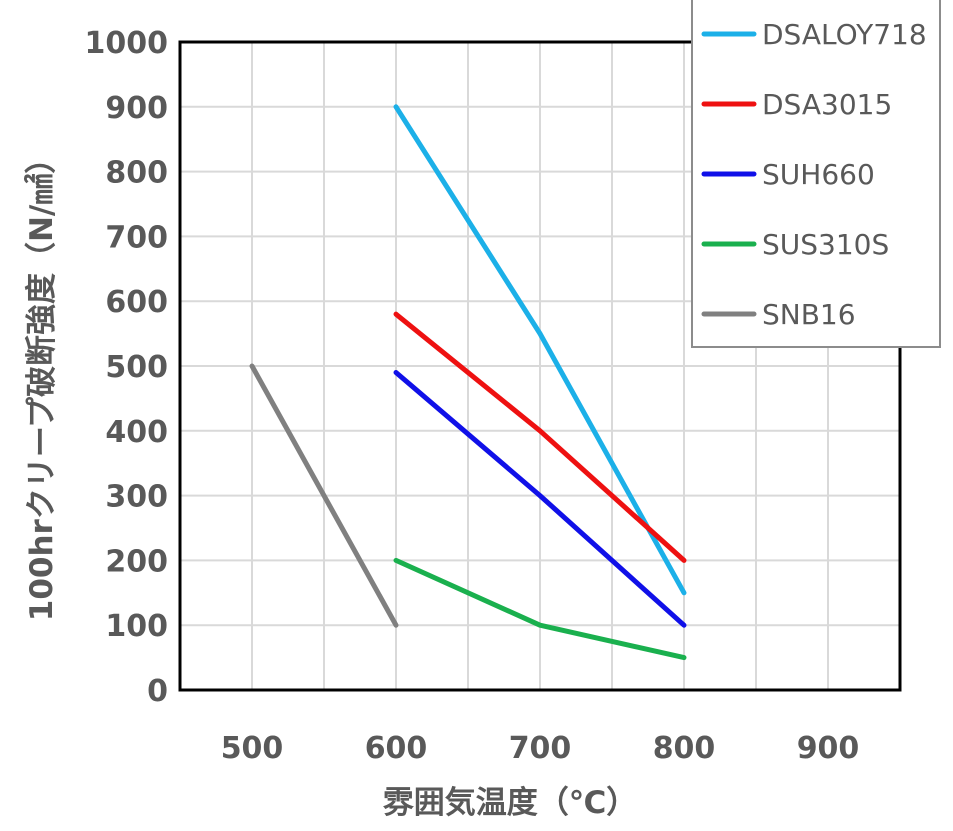 The width and height of the screenshot is (953, 831). What do you see at coordinates (809, 314) in the screenshot?
I see `legend-label-snb16: SNB16` at bounding box center [809, 314].